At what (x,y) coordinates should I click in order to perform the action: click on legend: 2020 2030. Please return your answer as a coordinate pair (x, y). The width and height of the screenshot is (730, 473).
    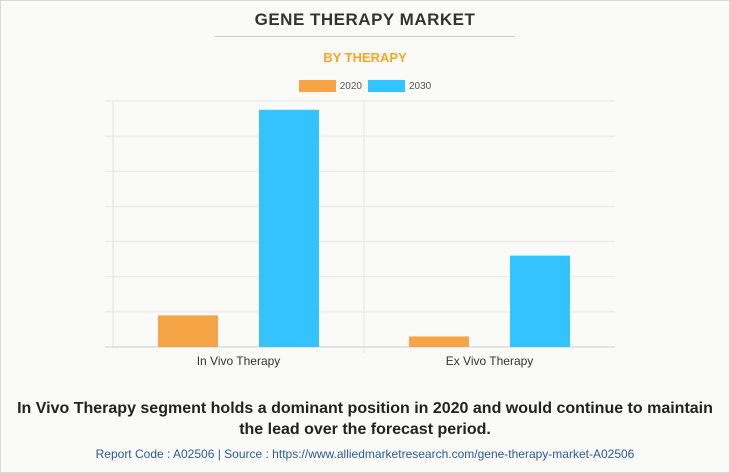
    Looking at the image, I should click on (365, 86).